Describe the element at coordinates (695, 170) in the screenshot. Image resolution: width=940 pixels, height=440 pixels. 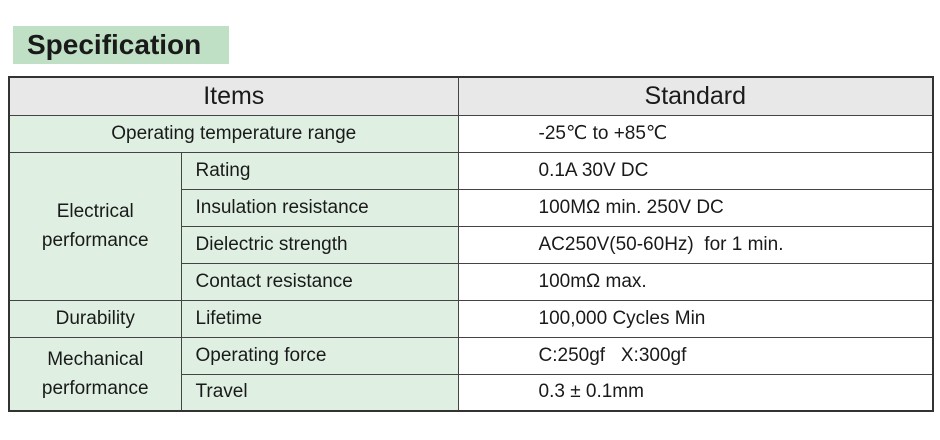
I see `value-rating: 0.1A 30V DC` at that location.